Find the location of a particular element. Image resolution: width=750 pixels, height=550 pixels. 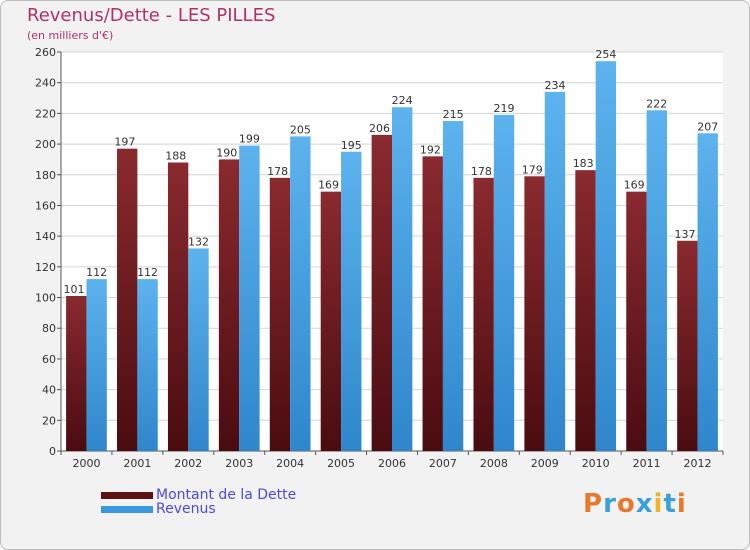

x-tick-label: 2009 is located at coordinates (545, 463).